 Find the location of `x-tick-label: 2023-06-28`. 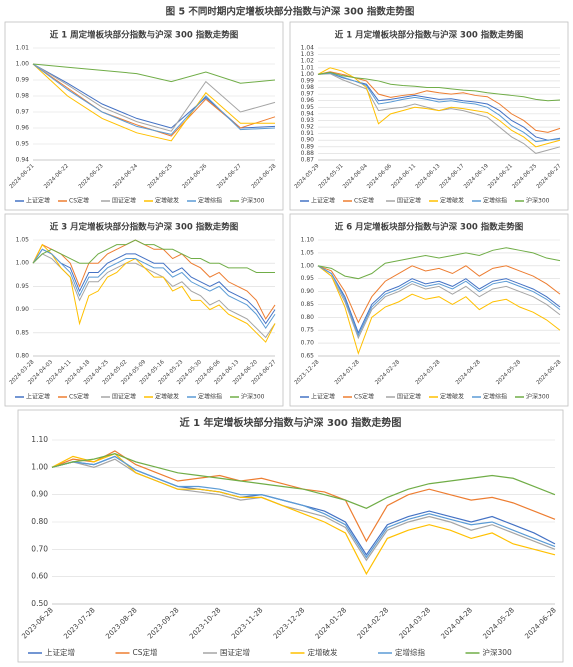

x-tick-label: 2023-06-28 is located at coordinates (37, 623).